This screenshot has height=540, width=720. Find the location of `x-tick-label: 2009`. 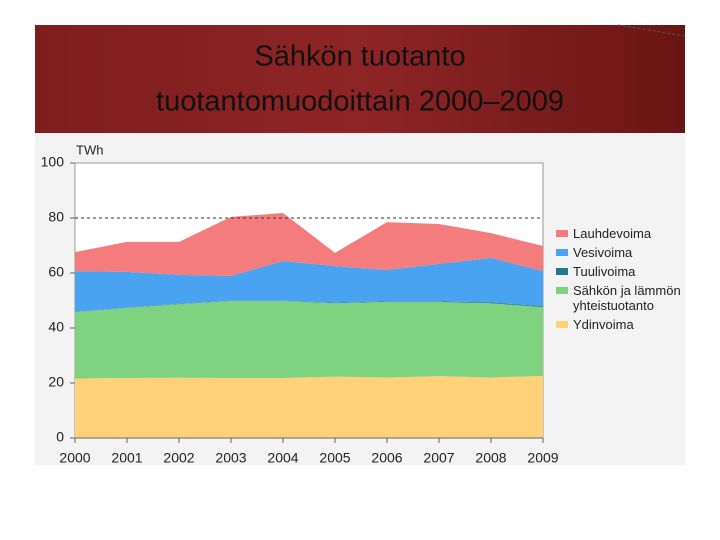

x-tick-label: 2009 is located at coordinates (542, 458).